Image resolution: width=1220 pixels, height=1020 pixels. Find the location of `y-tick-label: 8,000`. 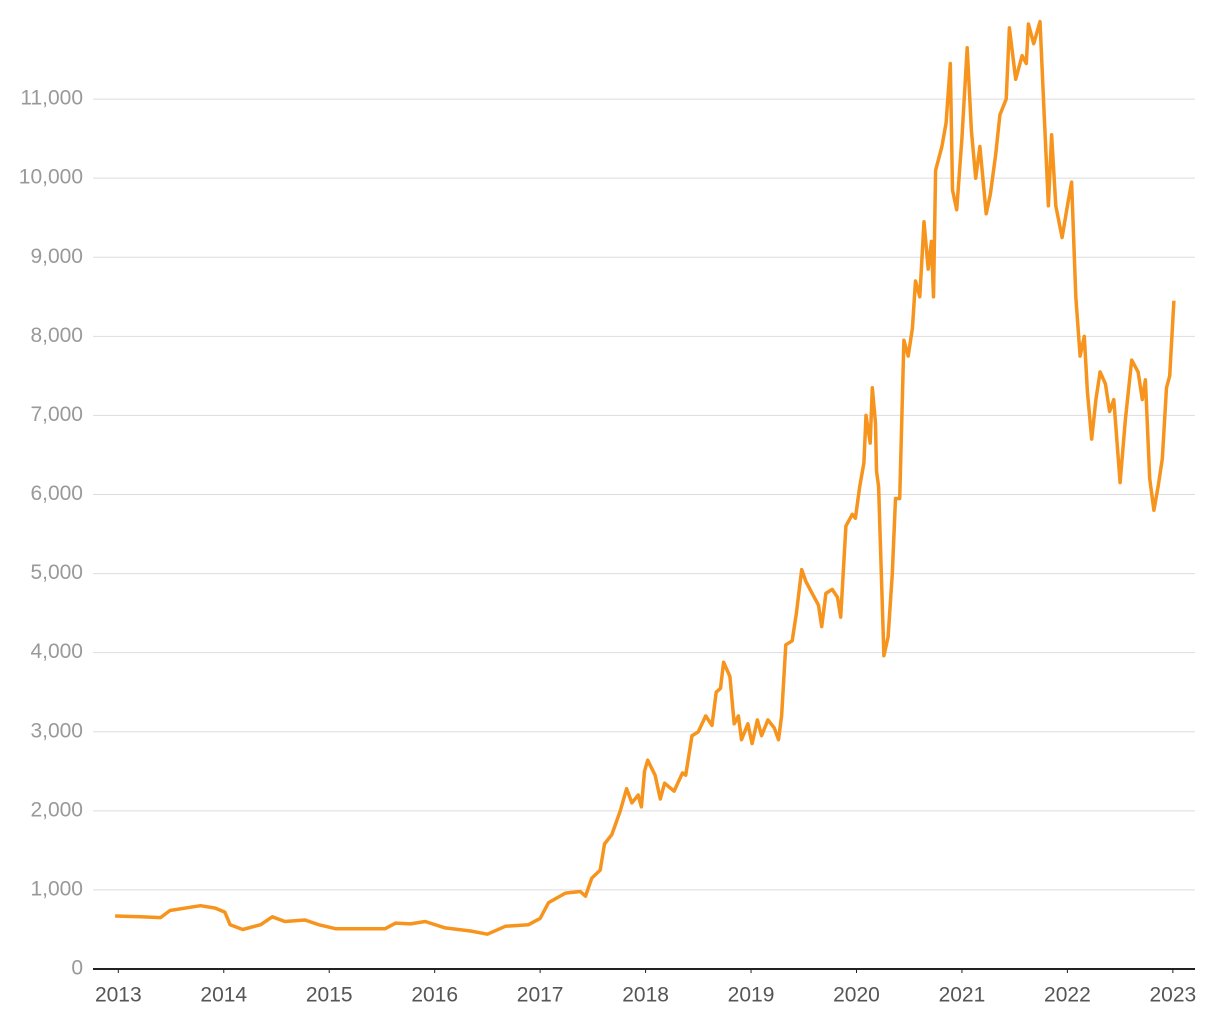

y-tick-label: 8,000 is located at coordinates (56, 335).